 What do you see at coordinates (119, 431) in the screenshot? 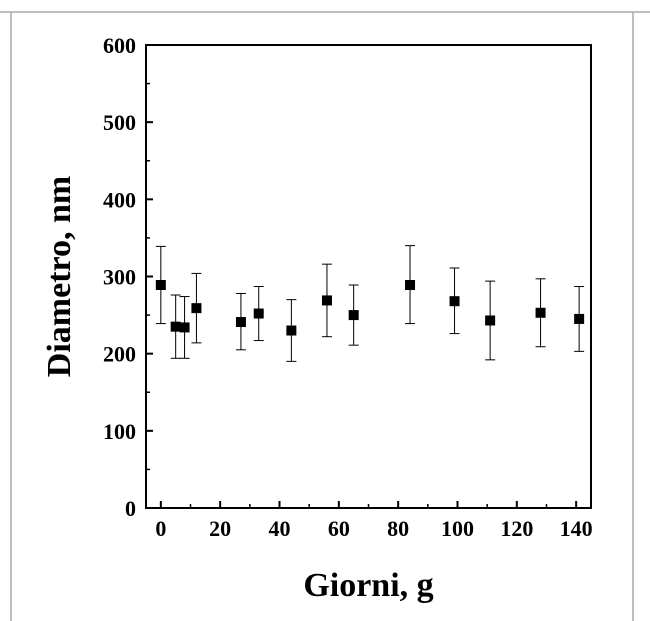
I see `y-tick-label: 100` at bounding box center [119, 431].